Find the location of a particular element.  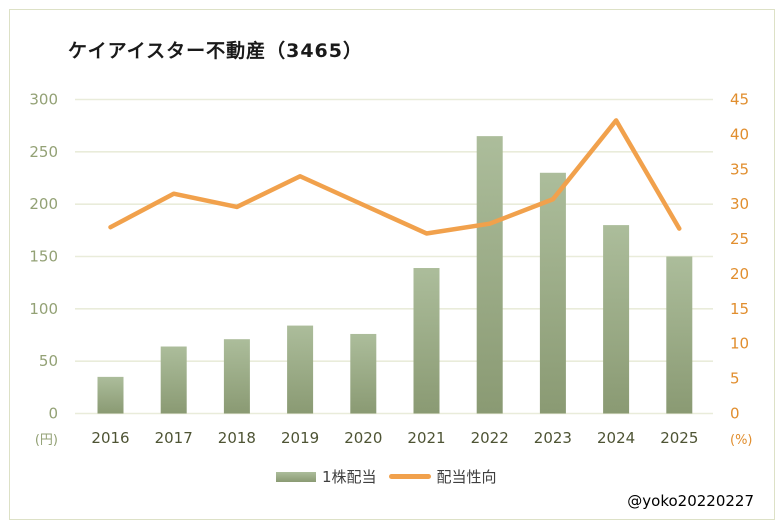

right-axis-tick-15: 15 is located at coordinates (739, 309).